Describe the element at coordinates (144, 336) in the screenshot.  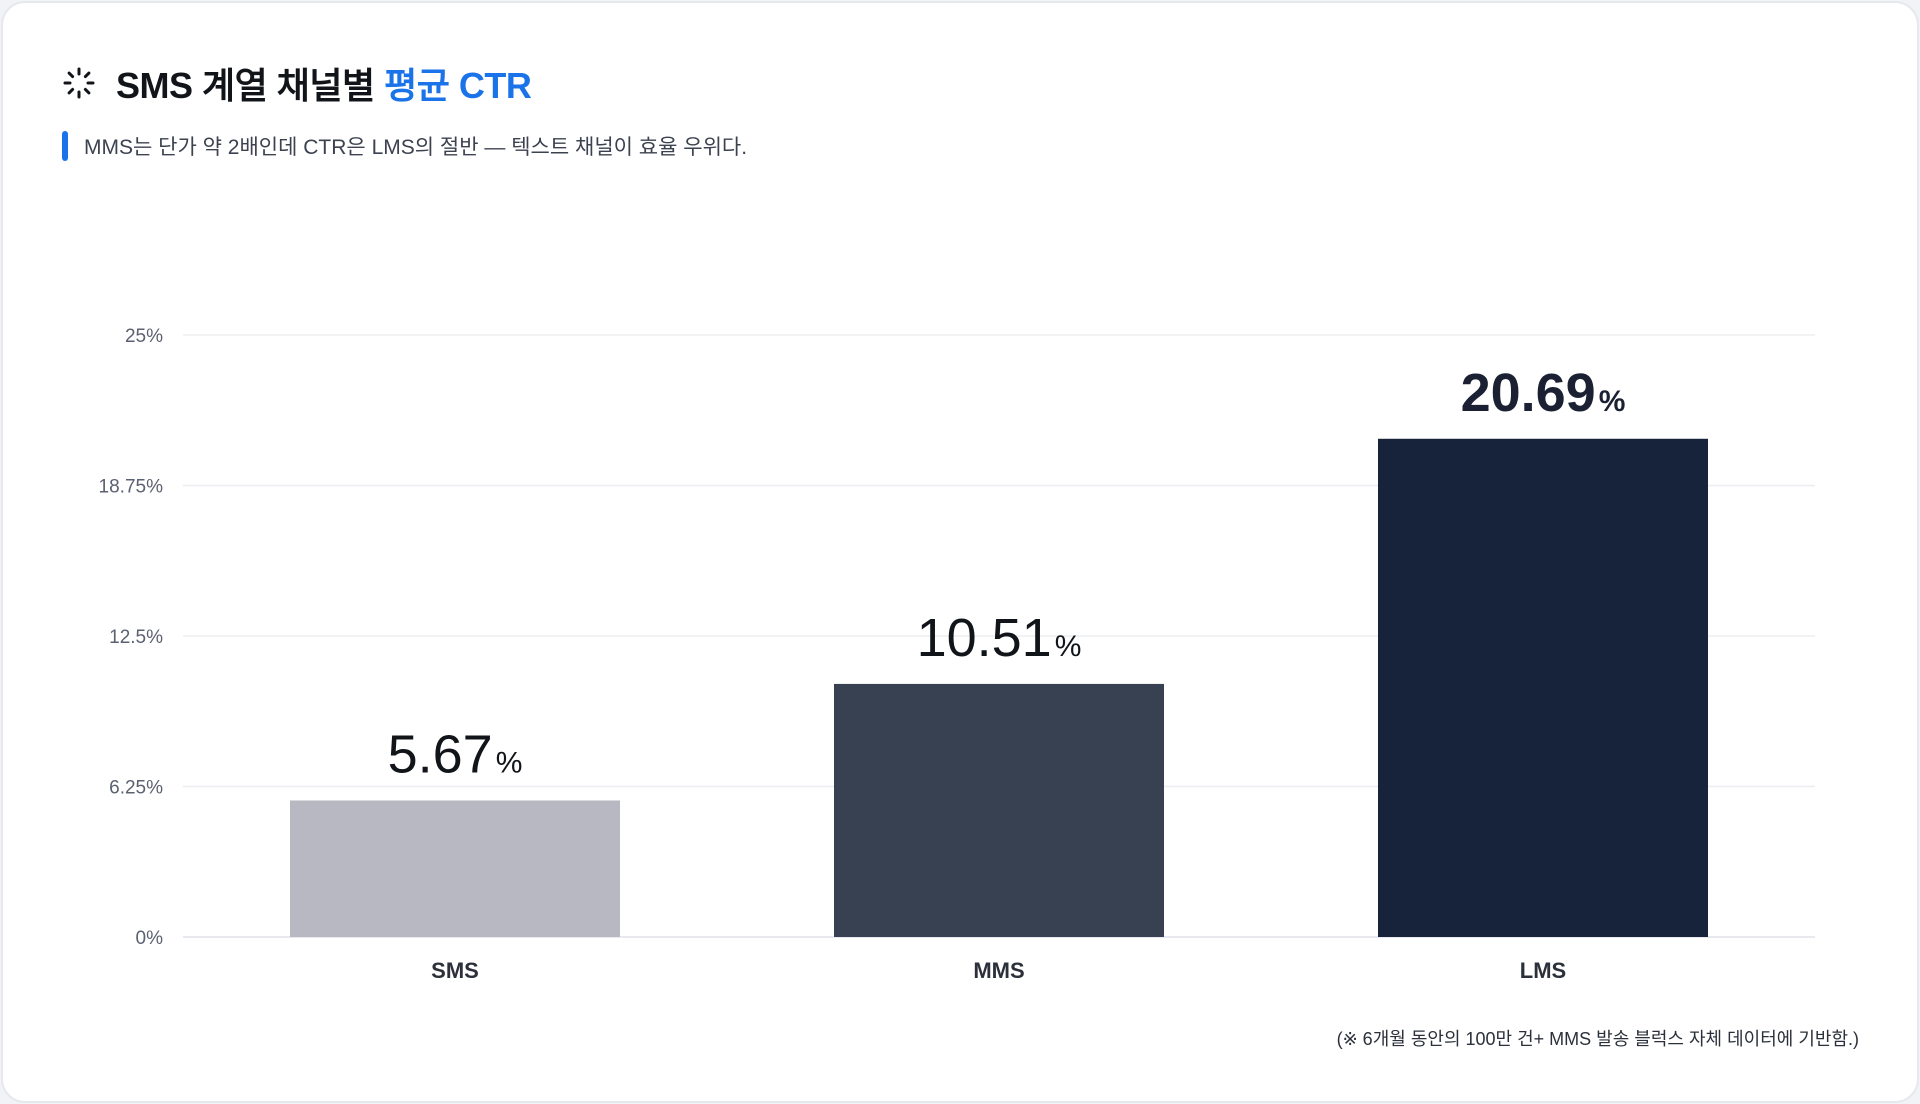
I see `y-tick-label: 25%` at that location.